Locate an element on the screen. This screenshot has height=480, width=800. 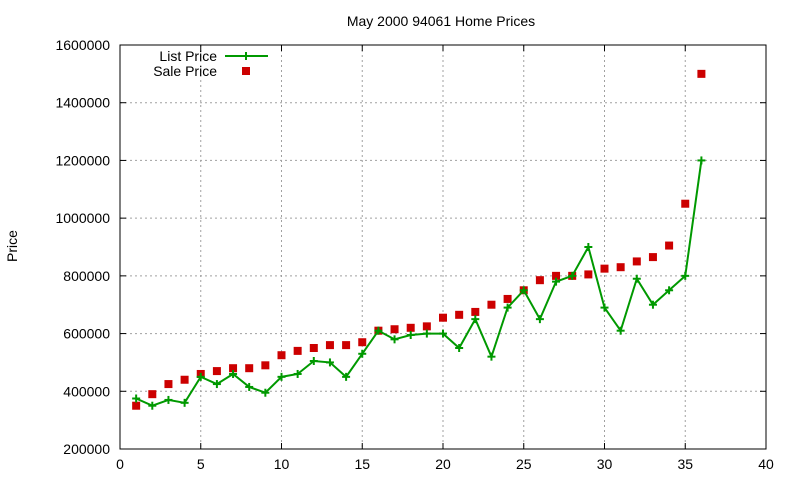
y-tick-label: 800000 is located at coordinates (86, 276).